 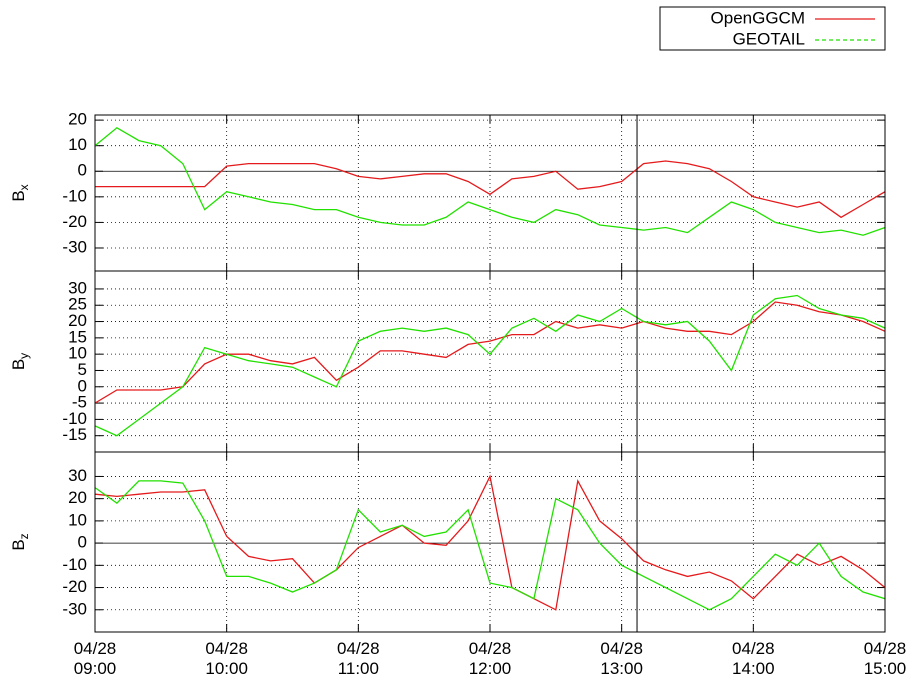 What do you see at coordinates (77, 336) in the screenshot?
I see `y-tick-label: 15` at bounding box center [77, 336].